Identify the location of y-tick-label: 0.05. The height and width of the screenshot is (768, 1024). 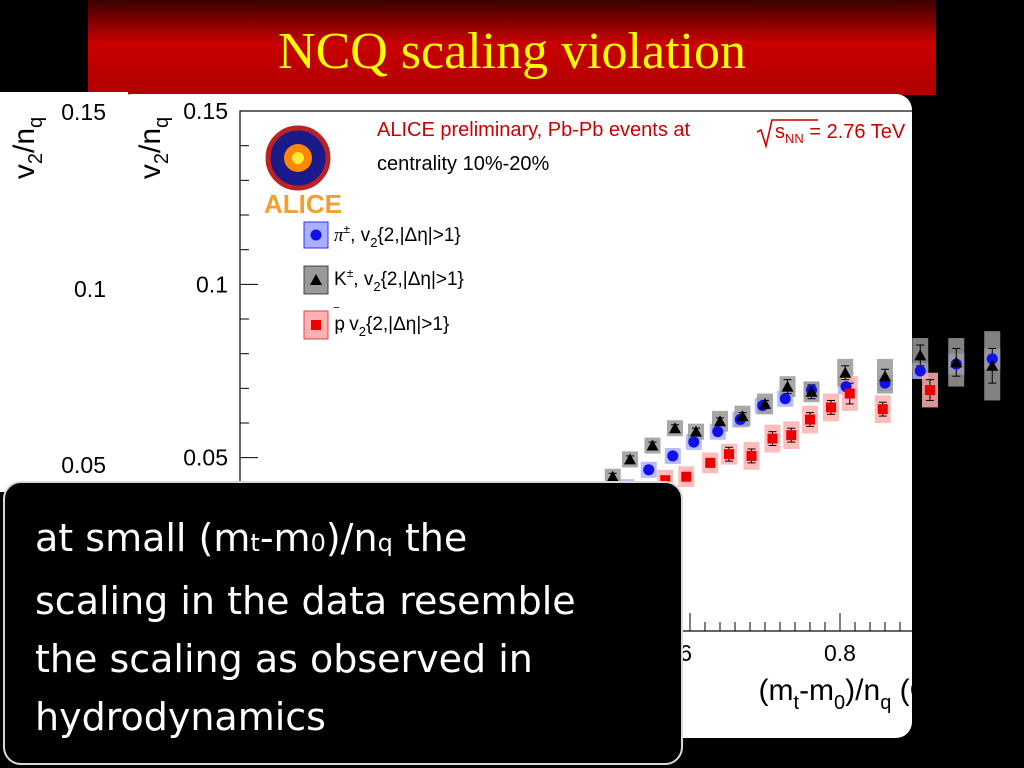
(205, 458).